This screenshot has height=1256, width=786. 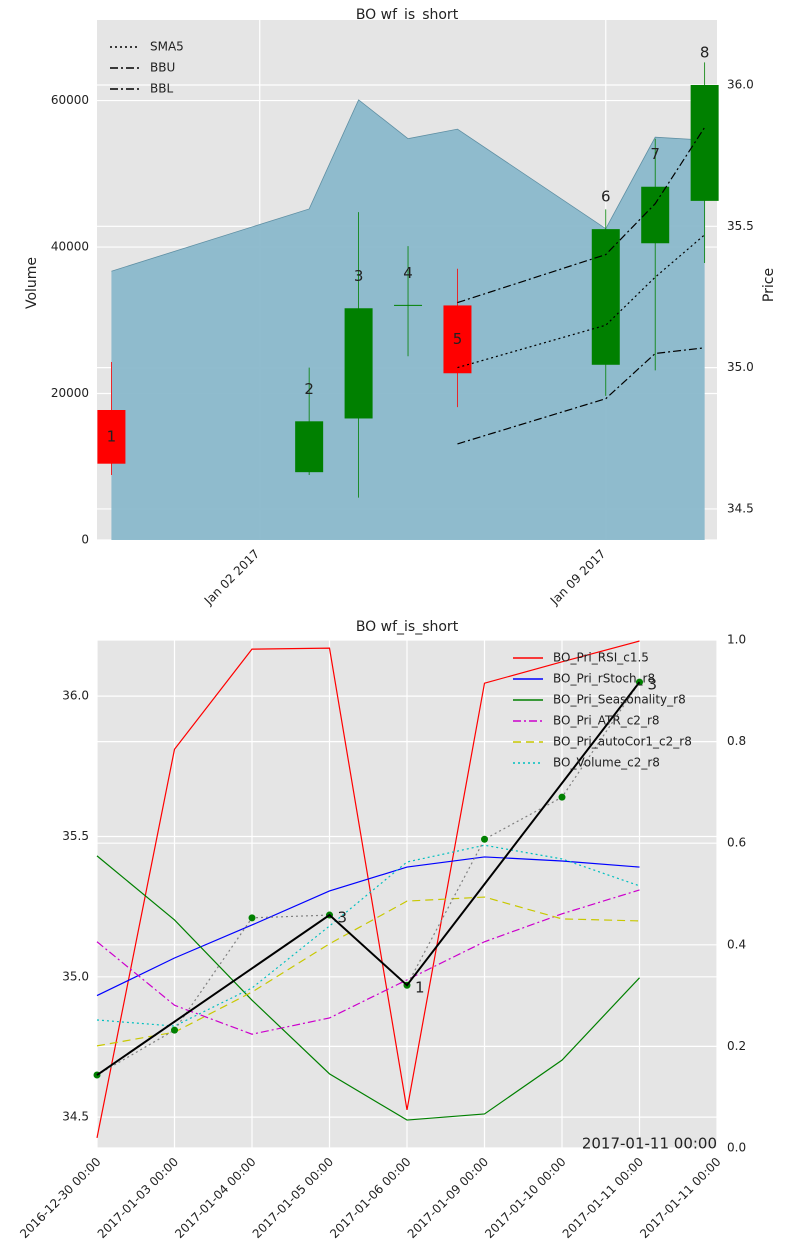 What do you see at coordinates (577, 577) in the screenshot?
I see `x-tick-label: Jan 09 2017` at bounding box center [577, 577].